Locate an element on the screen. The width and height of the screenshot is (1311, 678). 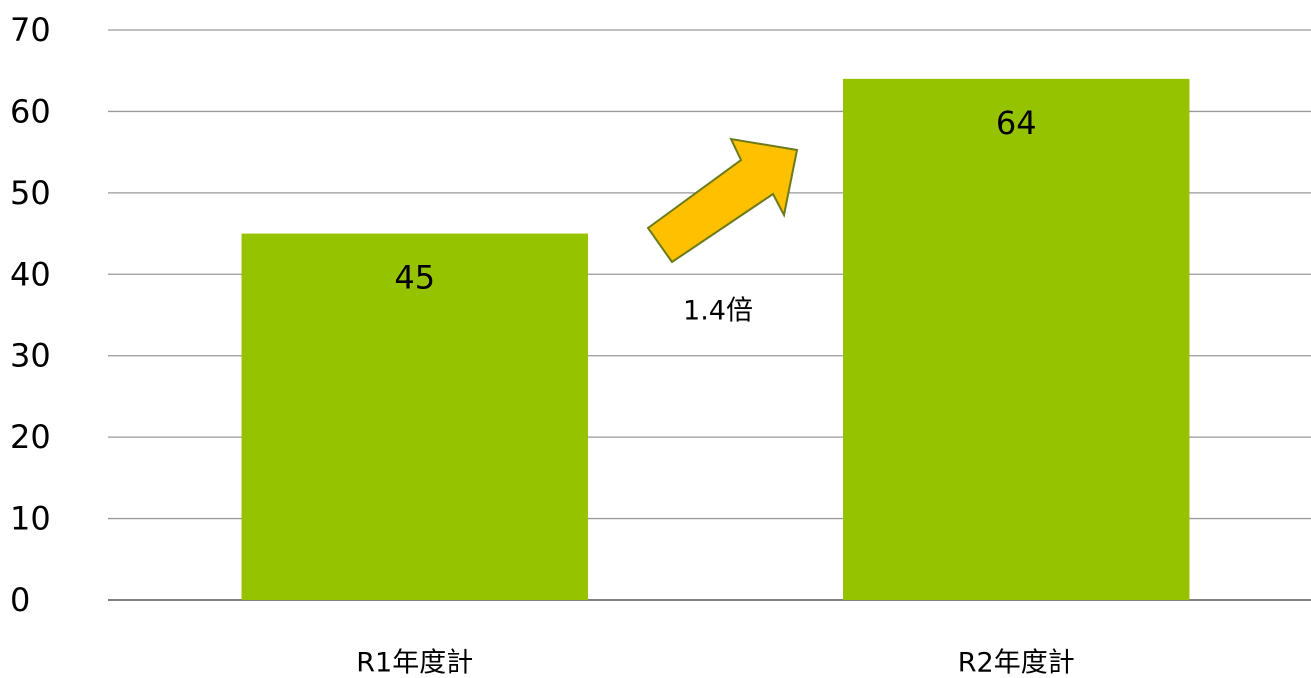
value-label: 64 is located at coordinates (1016, 123).